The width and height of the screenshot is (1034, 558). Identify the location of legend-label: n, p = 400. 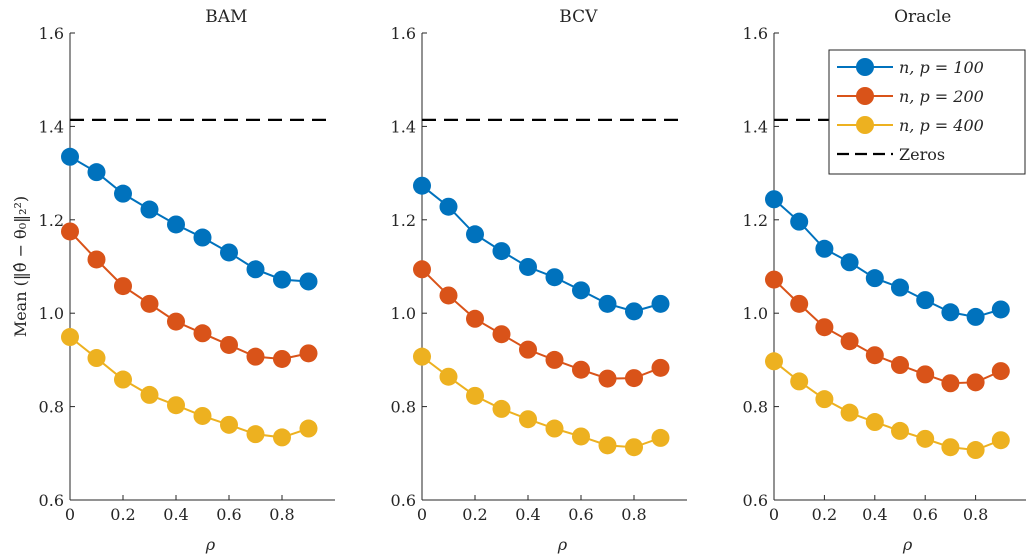
(941, 125).